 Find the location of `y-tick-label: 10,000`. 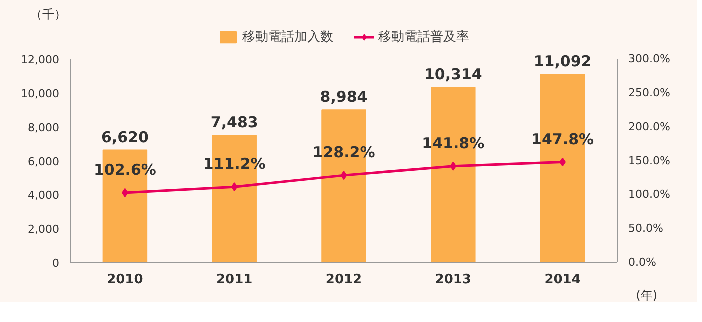

y-tick-label: 10,000 is located at coordinates (40, 93).